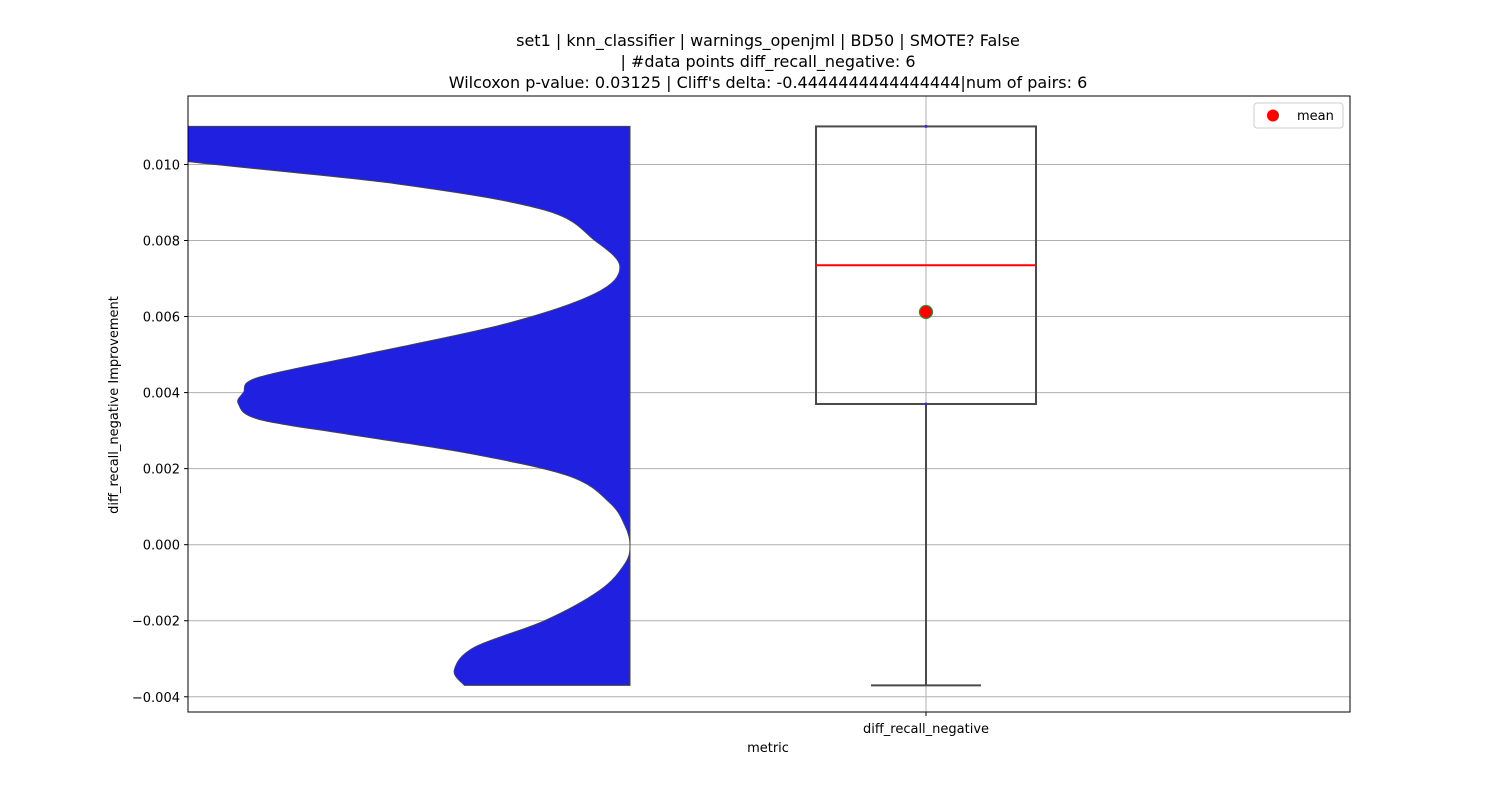 This screenshot has height=800, width=1500. What do you see at coordinates (768, 748) in the screenshot?
I see `x-axis-label: metric` at bounding box center [768, 748].